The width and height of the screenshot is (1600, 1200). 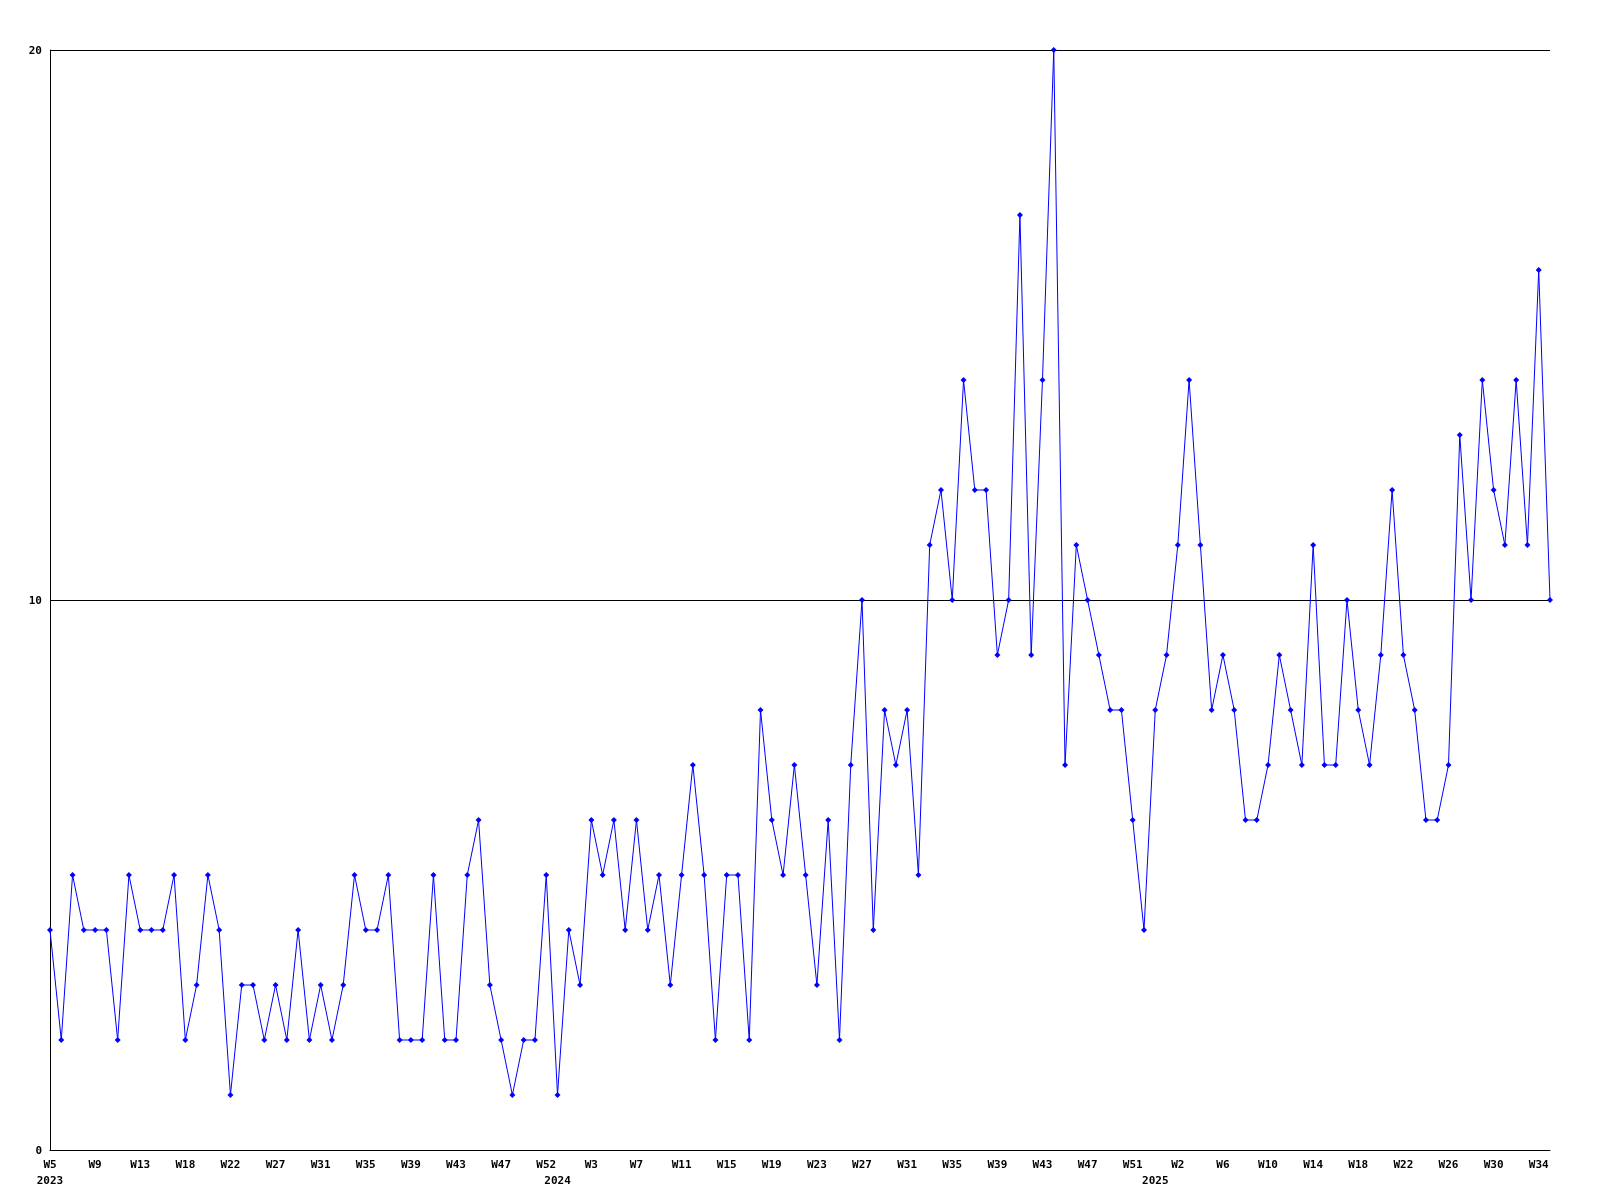 I want to click on x-tick-label: W10, so click(x=1268, y=1164).